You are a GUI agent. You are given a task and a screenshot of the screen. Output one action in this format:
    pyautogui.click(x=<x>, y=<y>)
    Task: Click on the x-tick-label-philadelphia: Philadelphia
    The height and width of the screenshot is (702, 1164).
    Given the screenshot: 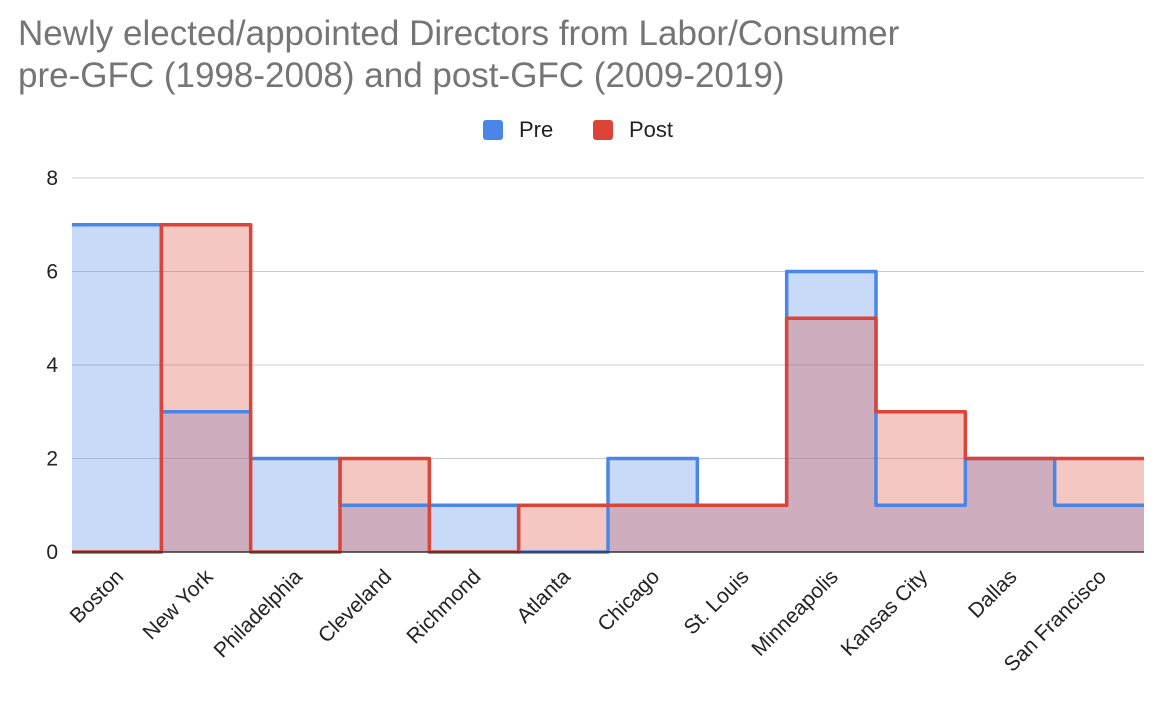 What is the action you would take?
    pyautogui.click(x=258, y=613)
    